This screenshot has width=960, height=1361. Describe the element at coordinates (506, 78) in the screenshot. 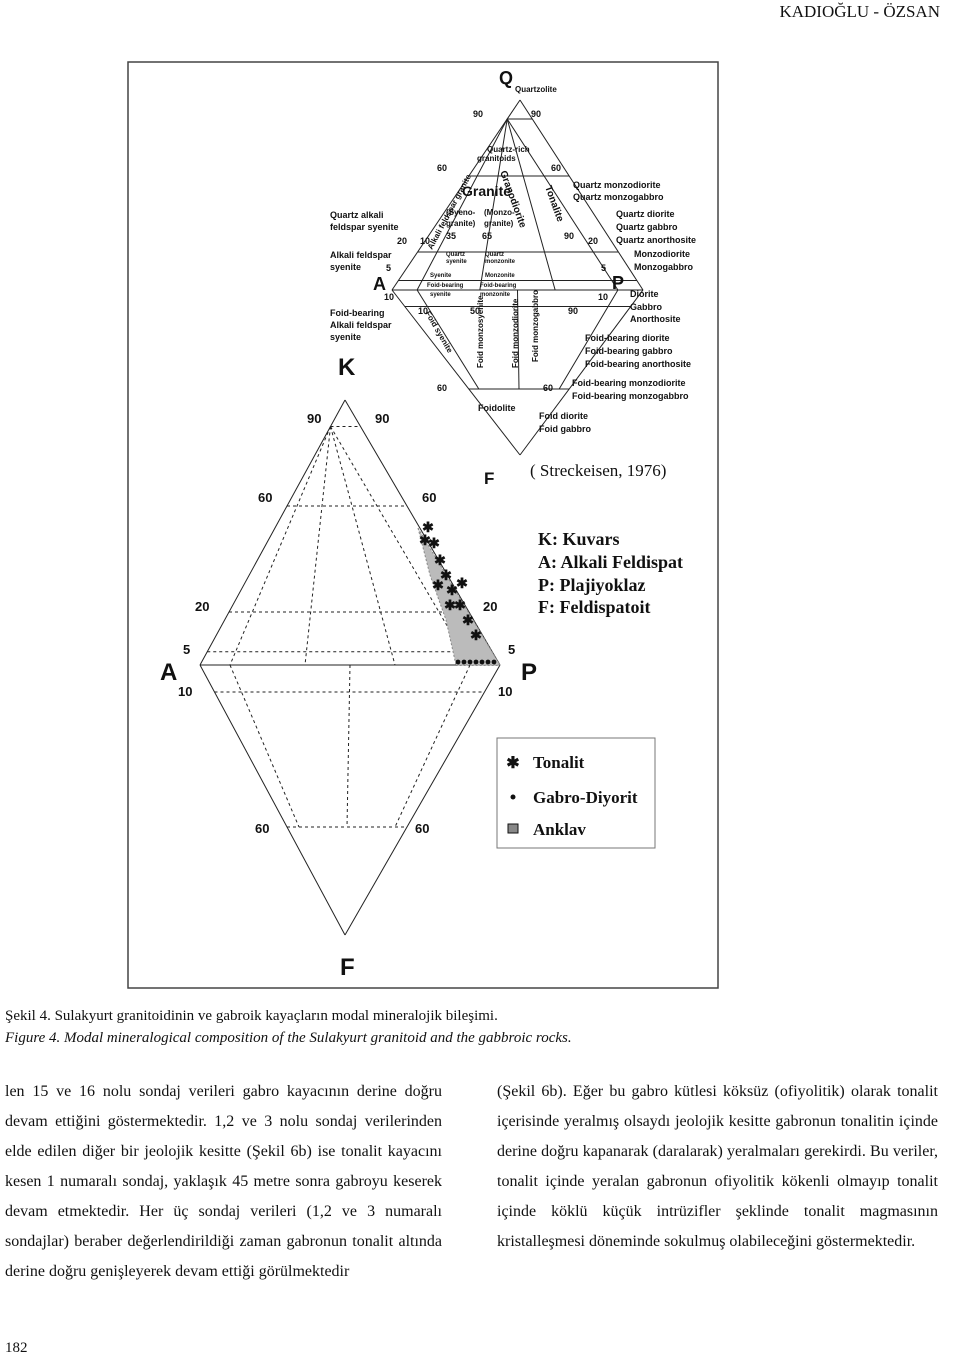

I see `vertex-label: Q` at that location.